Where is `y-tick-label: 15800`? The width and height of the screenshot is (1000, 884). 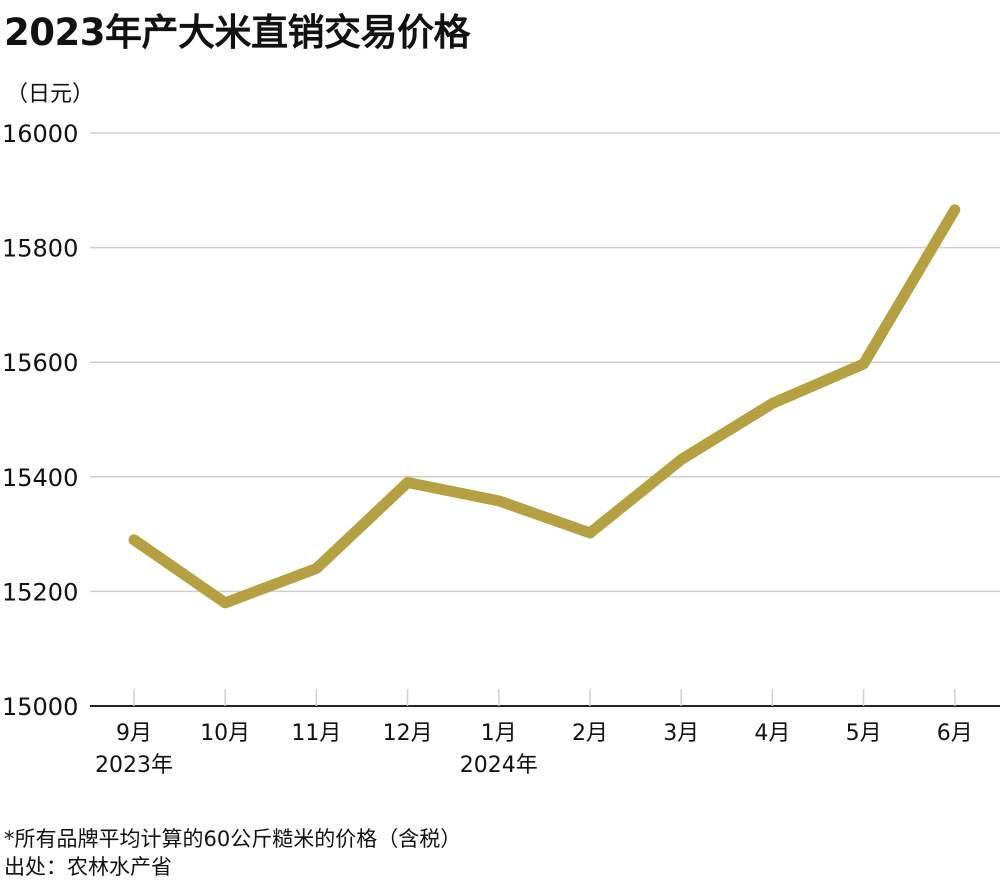 y-tick-label: 15800 is located at coordinates (40, 249).